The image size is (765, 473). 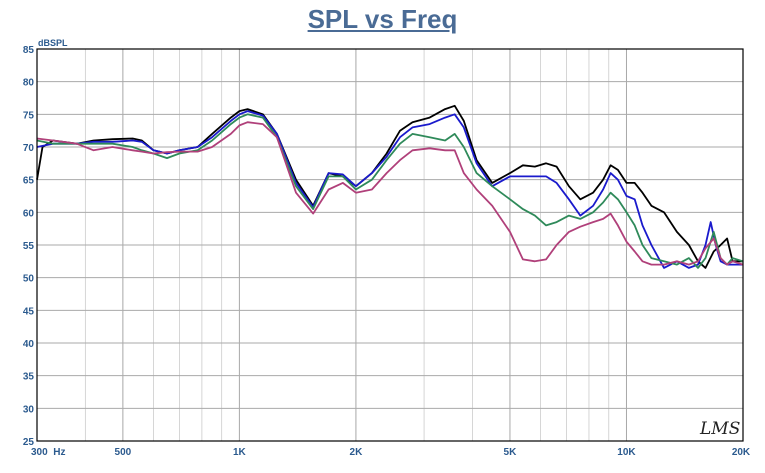 I want to click on y-tick-label: 85, so click(x=29, y=50).